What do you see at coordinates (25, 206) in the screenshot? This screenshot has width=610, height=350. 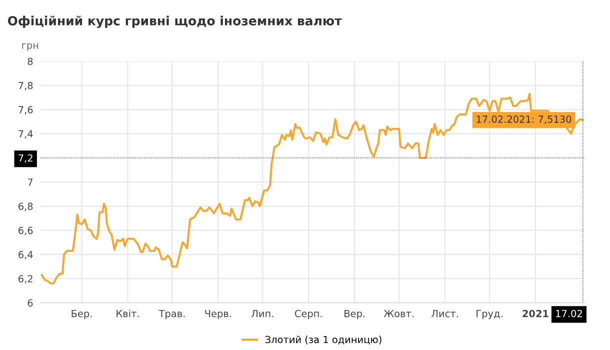 I see `y-tick-label: 6,8` at bounding box center [25, 206].